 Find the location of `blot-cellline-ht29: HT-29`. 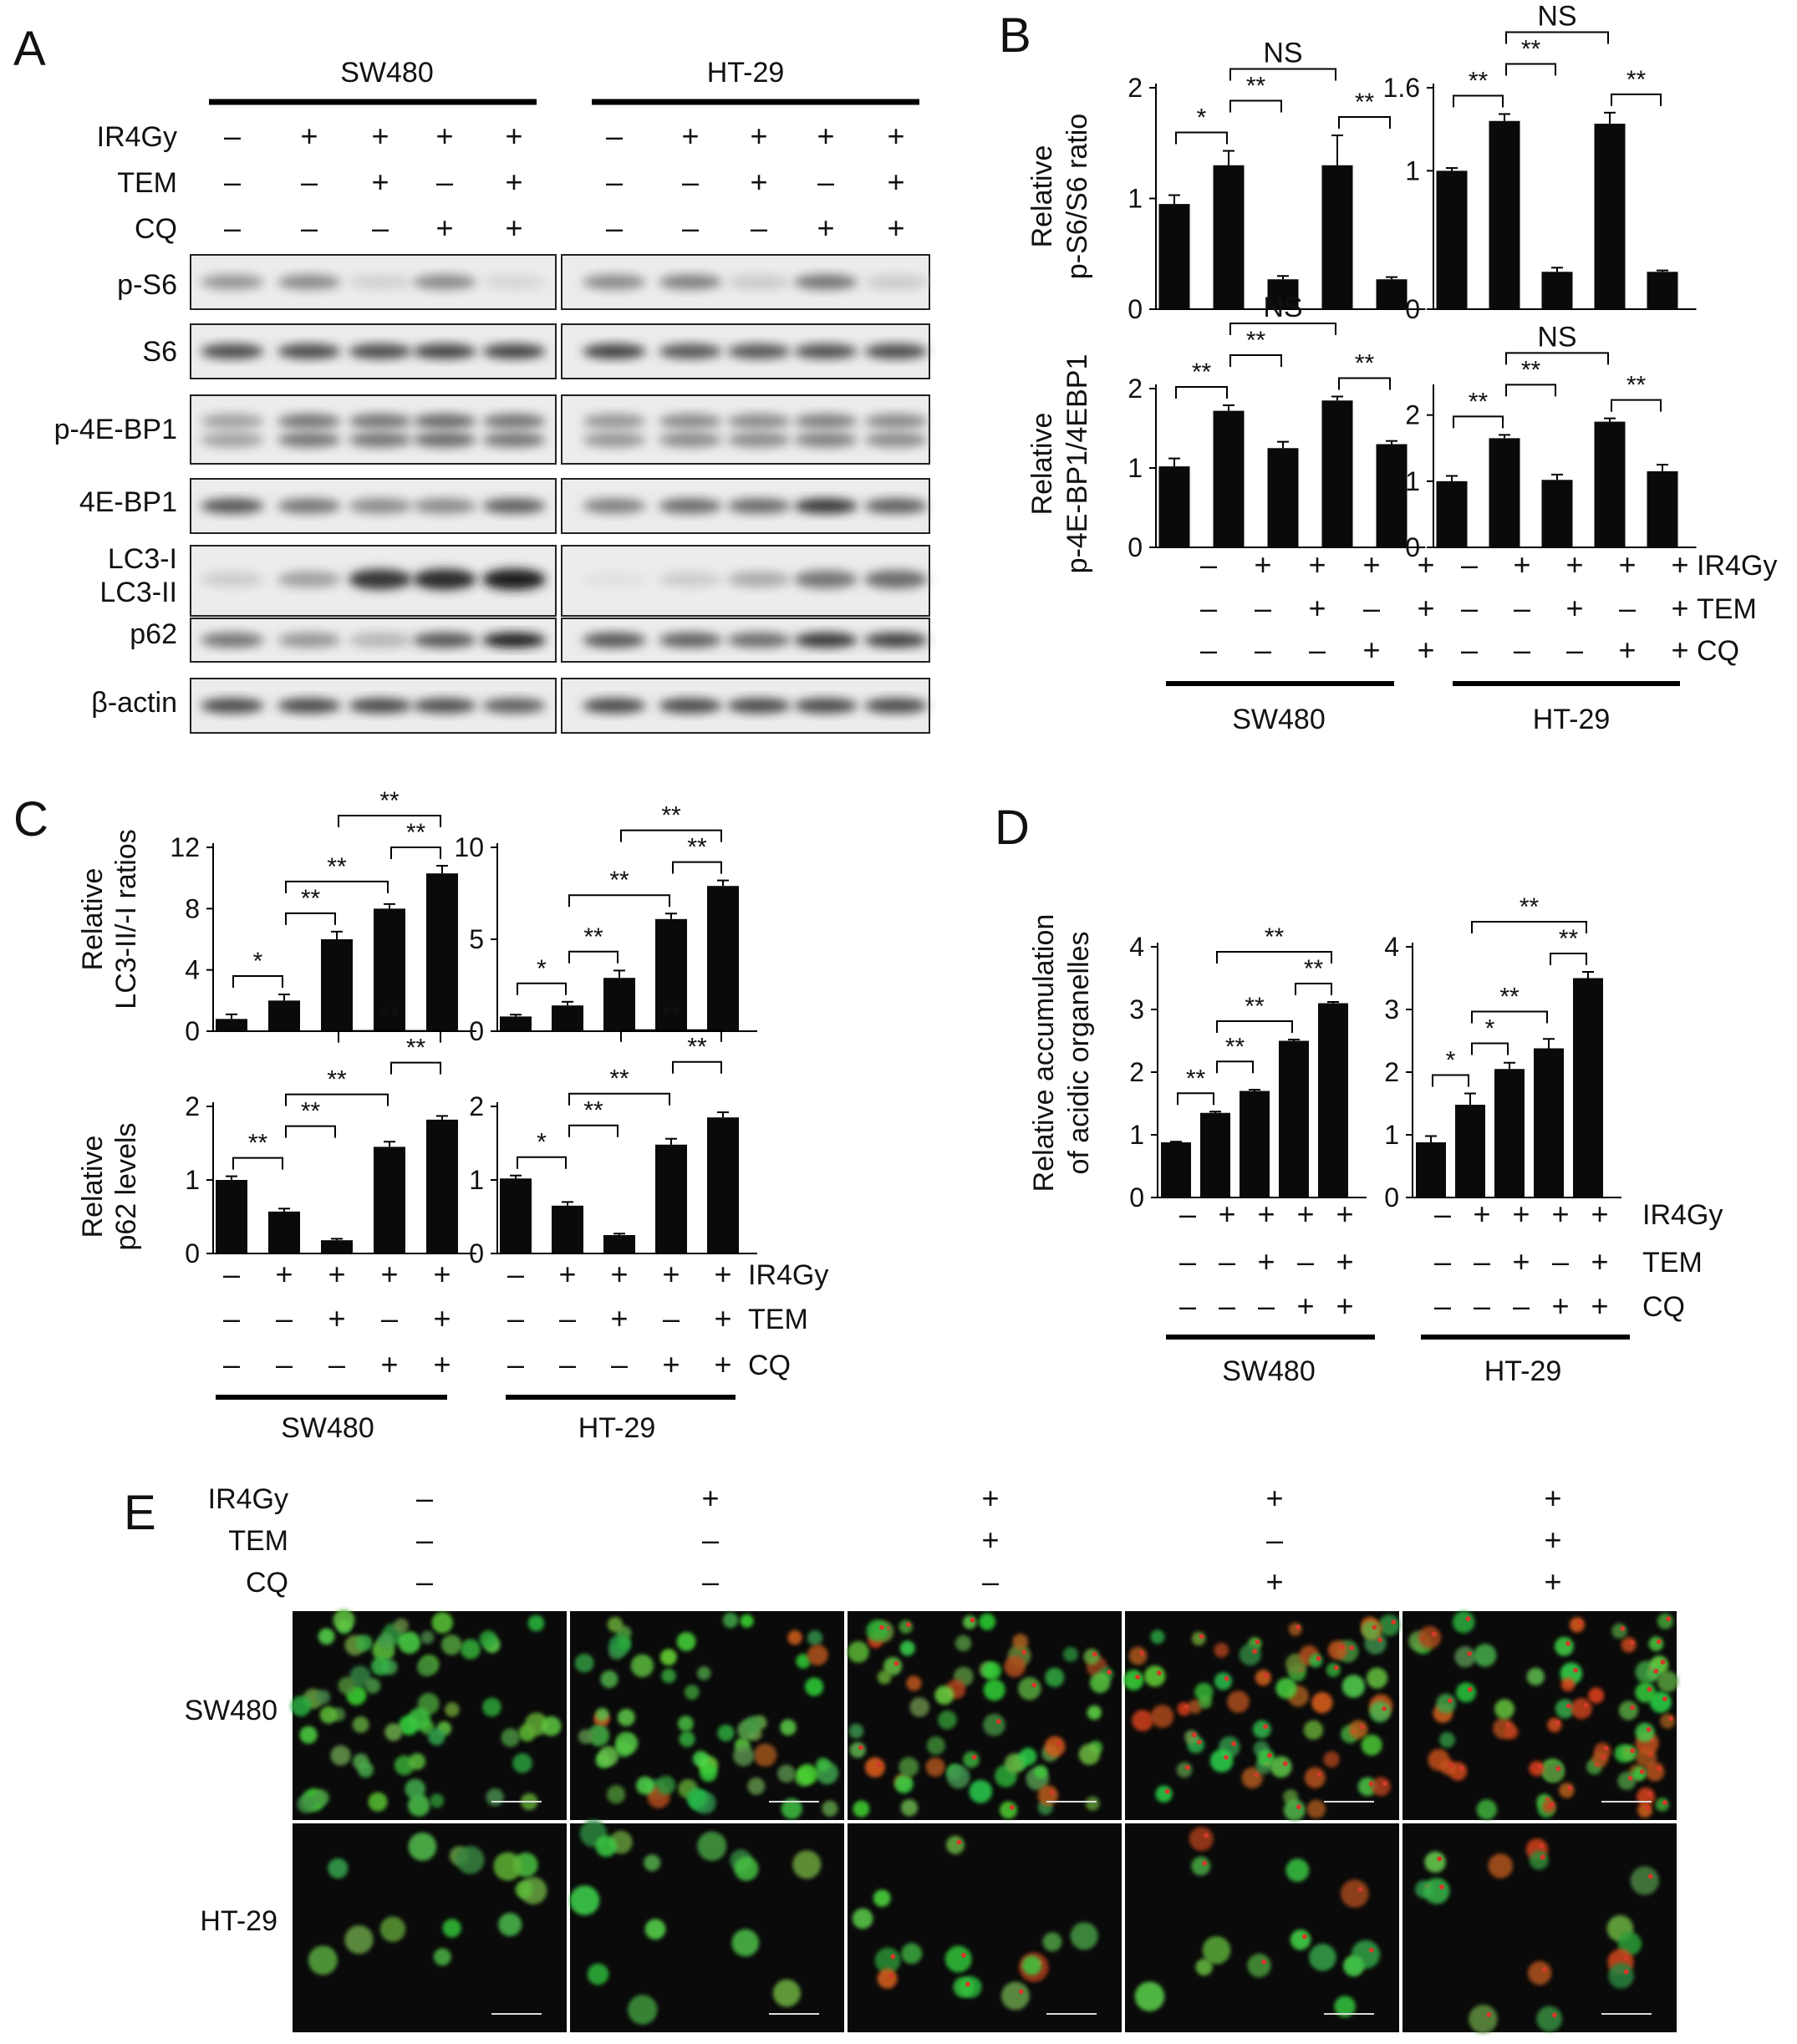

blot-cellline-ht29: HT-29 is located at coordinates (746, 73).